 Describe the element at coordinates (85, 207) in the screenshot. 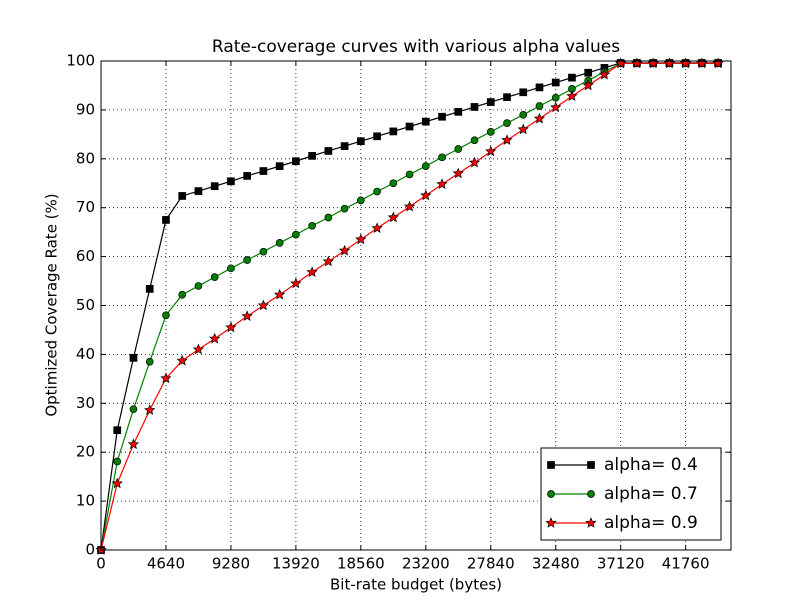

I see `y-tick-label: 70` at that location.